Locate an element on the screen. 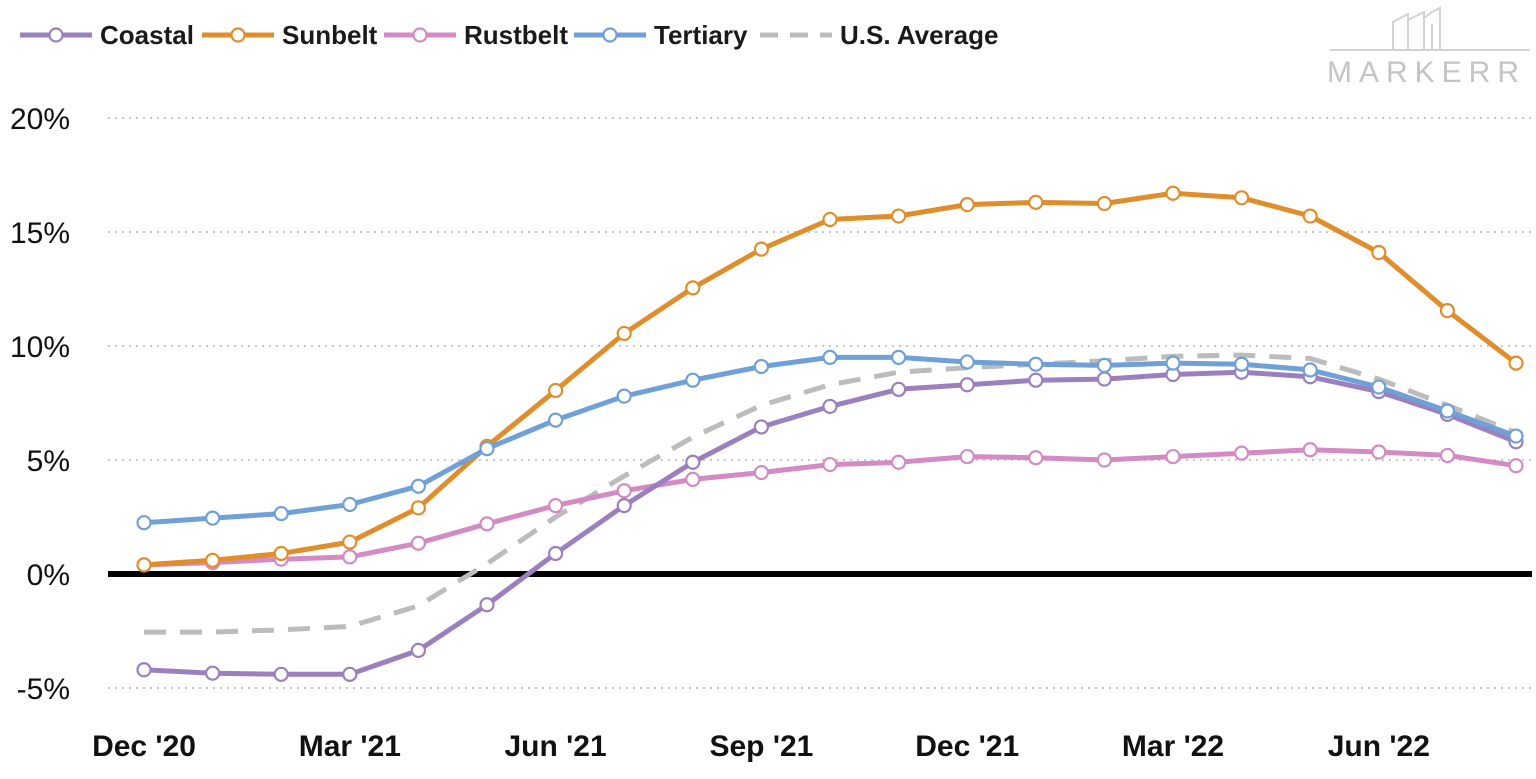  y-tick-label: 15% is located at coordinates (40, 233).